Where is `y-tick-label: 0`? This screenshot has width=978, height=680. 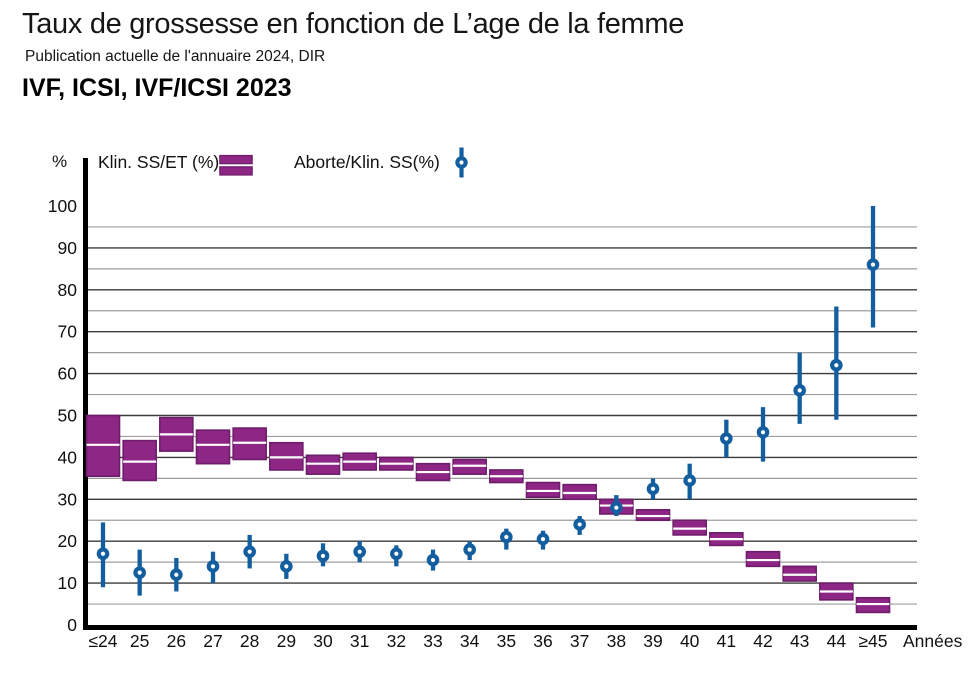 y-tick-label: 0 is located at coordinates (72, 625).